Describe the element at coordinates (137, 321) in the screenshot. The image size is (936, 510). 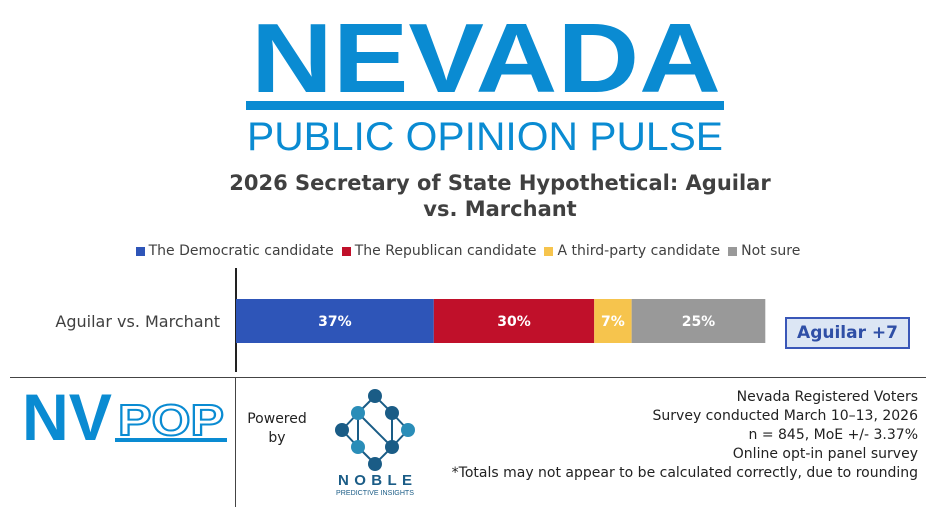
I see `category-label: Aguilar vs. Marchant` at that location.